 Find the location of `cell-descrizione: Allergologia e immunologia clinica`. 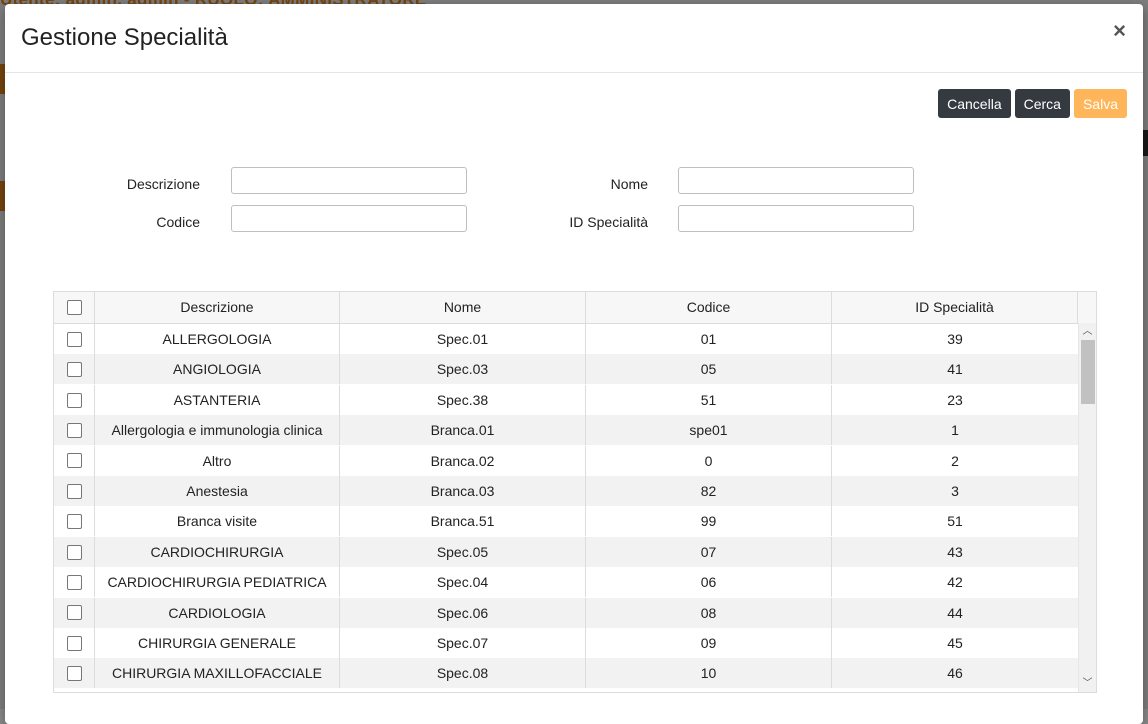

cell-descrizione: Allergologia e immunologia clinica is located at coordinates (217, 430).